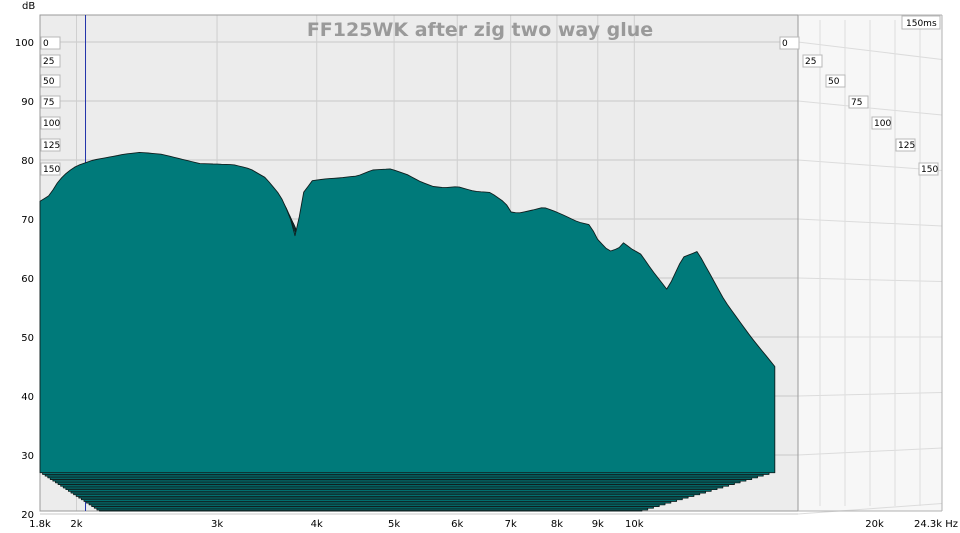  I want to click on time-axis-label-box, so click(921, 22).